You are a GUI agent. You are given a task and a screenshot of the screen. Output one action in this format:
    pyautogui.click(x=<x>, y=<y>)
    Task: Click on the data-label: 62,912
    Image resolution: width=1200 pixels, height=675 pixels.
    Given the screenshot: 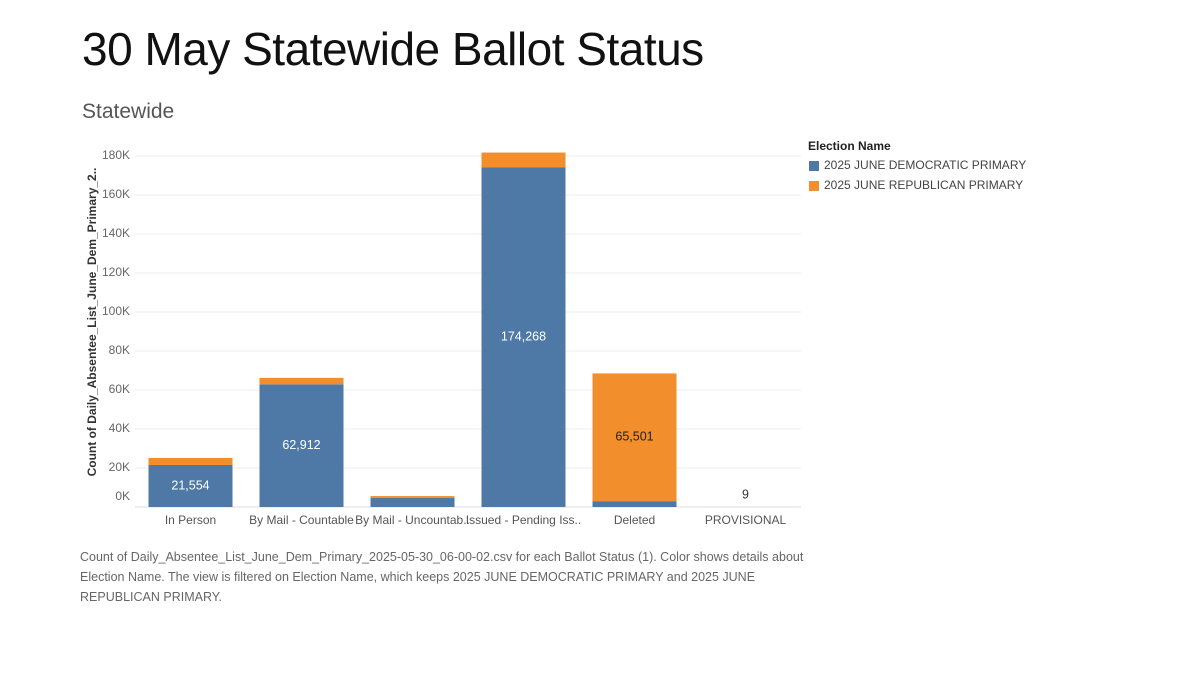 What is the action you would take?
    pyautogui.click(x=301, y=445)
    